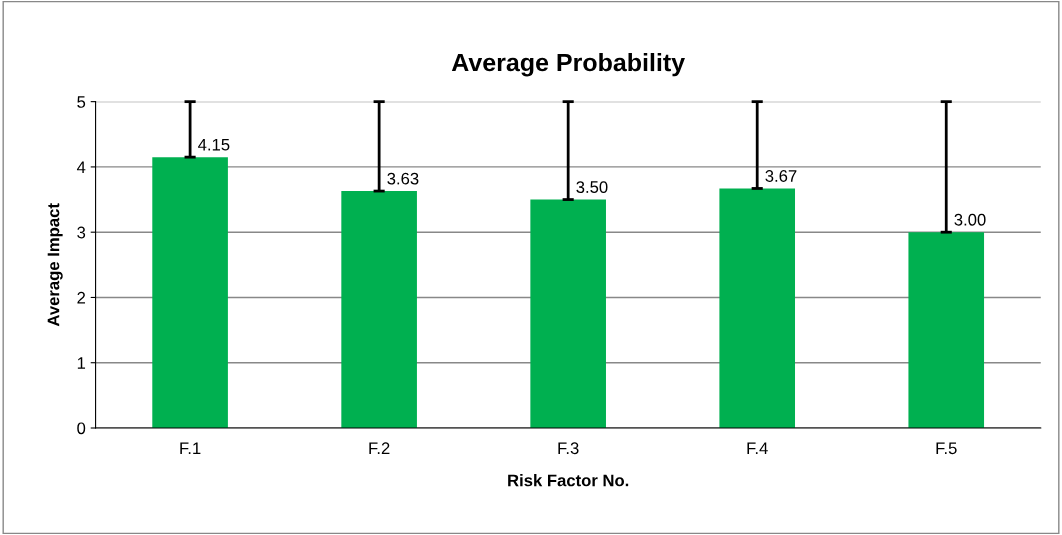 The width and height of the screenshot is (1062, 535). What do you see at coordinates (568, 448) in the screenshot?
I see `x-tick-label: F.3` at bounding box center [568, 448].